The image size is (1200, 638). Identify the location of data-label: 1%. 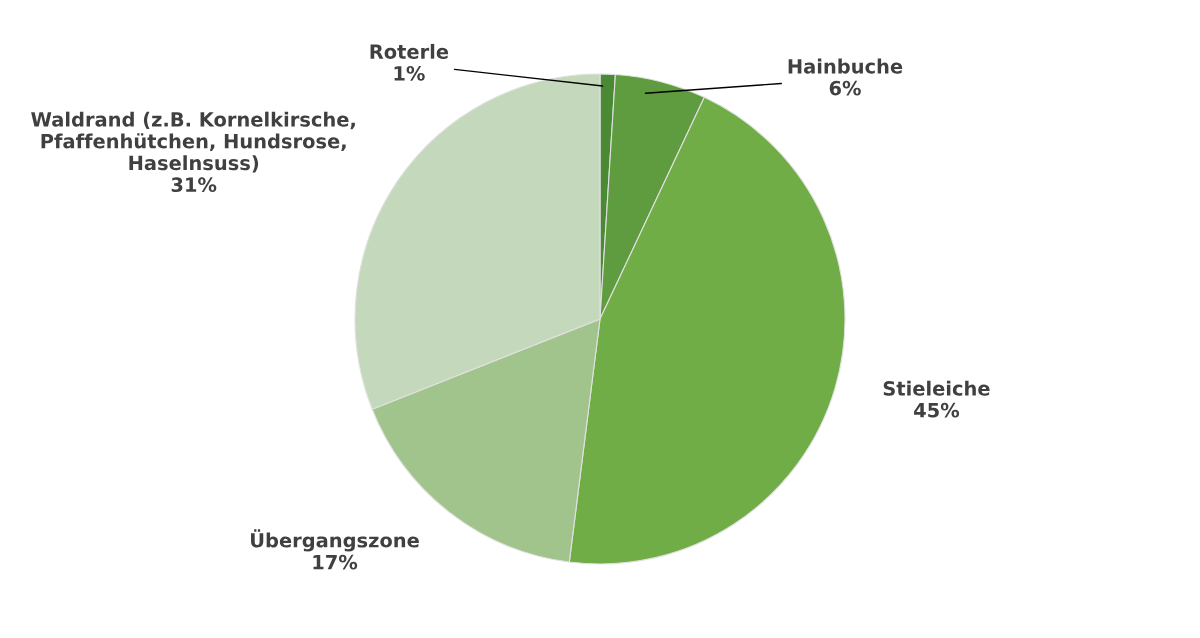
(409, 73).